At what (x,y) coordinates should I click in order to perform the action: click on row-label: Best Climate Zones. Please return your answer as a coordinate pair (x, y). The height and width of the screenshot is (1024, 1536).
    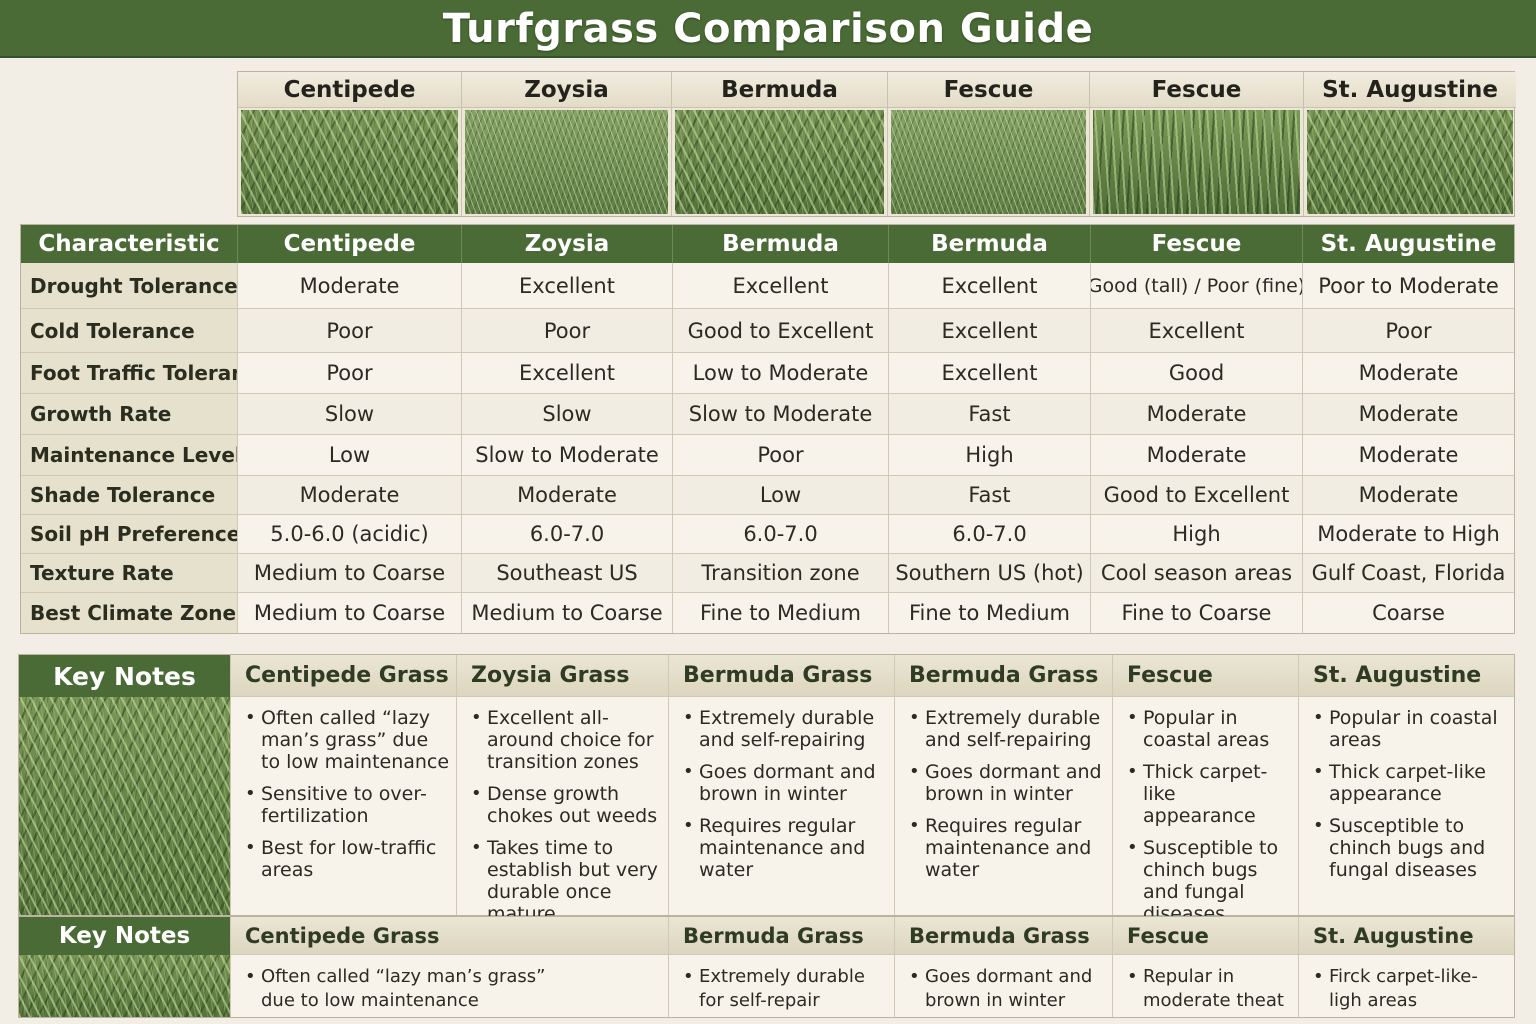
    Looking at the image, I should click on (129, 613).